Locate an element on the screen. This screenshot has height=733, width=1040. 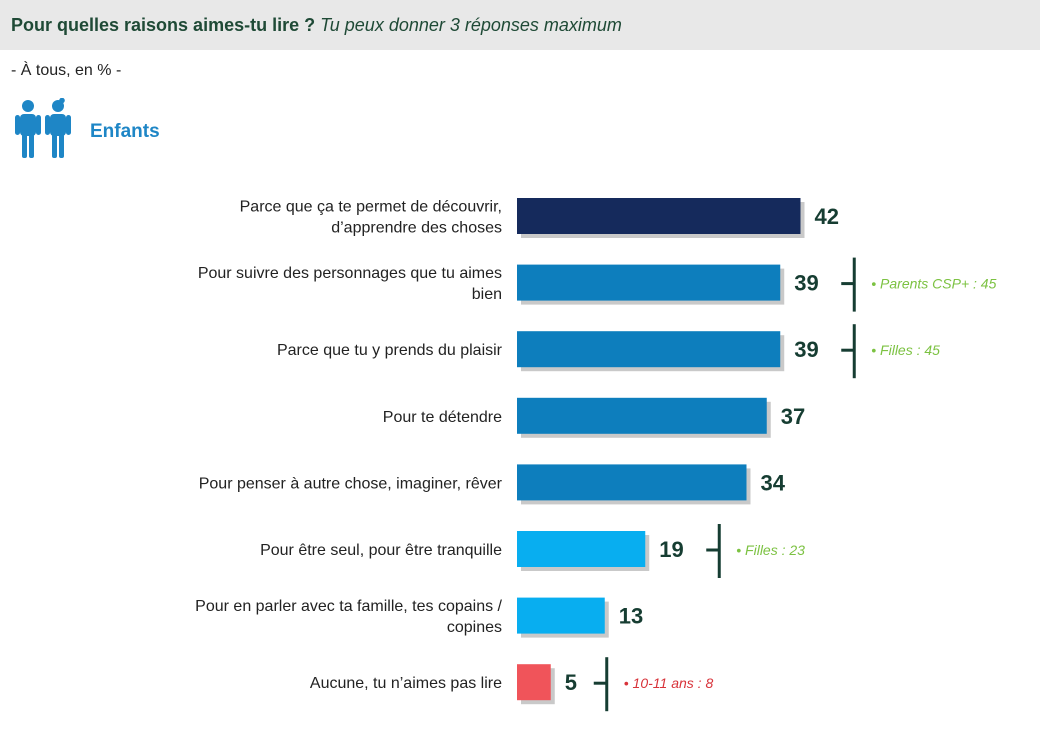
annotation-label: • Filles : 45 is located at coordinates (905, 350).